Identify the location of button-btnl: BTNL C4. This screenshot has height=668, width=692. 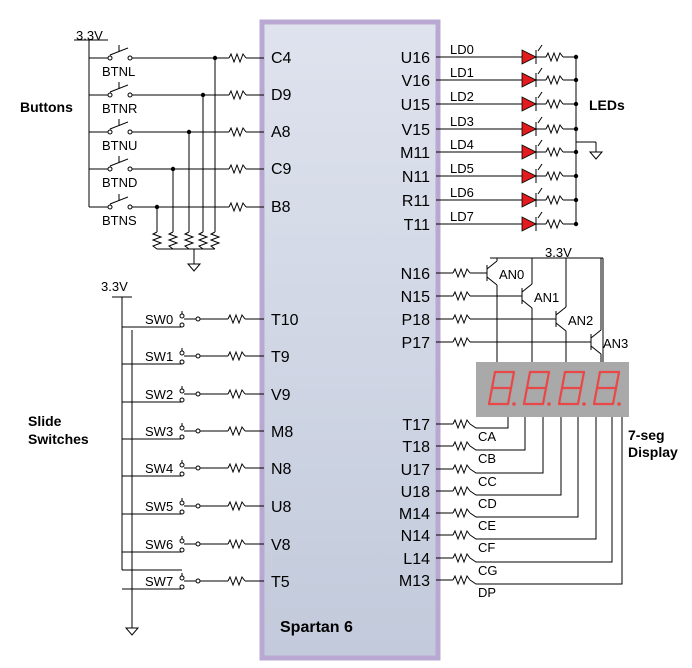
(190, 147).